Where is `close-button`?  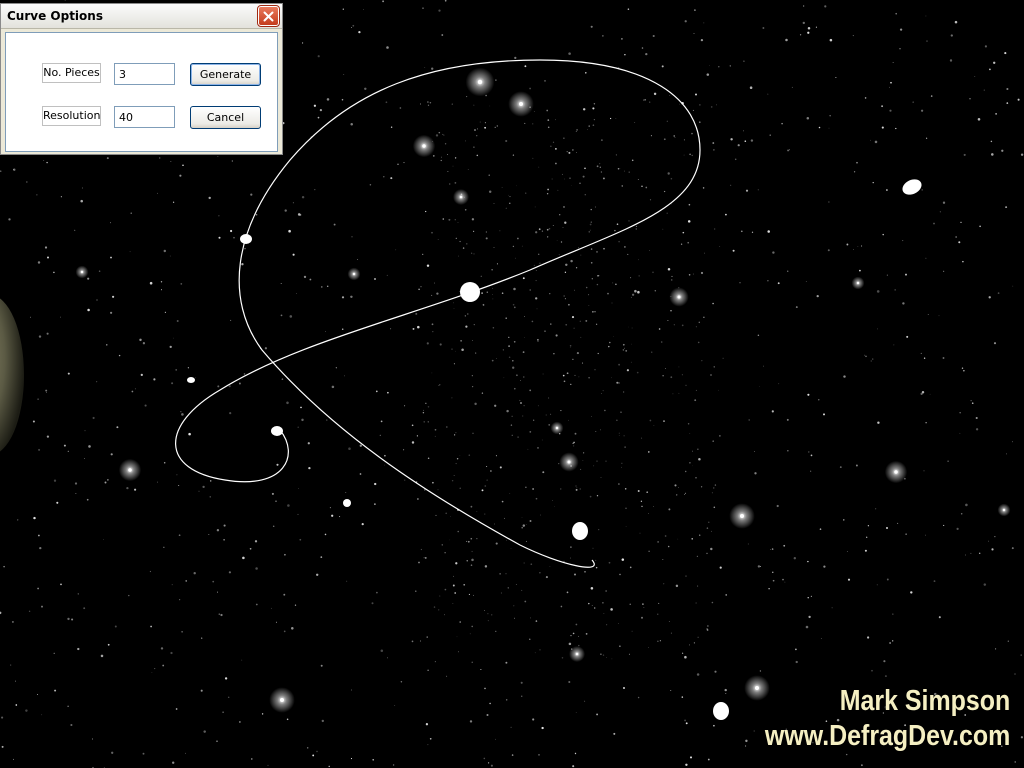
close-button is located at coordinates (268, 16).